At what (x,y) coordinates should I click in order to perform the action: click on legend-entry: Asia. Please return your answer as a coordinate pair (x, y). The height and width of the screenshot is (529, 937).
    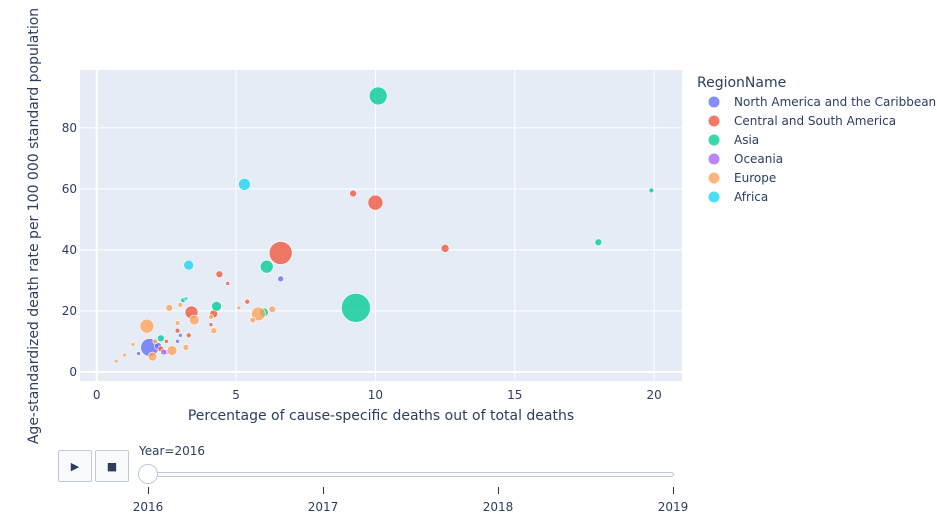
    Looking at the image, I should click on (746, 140).